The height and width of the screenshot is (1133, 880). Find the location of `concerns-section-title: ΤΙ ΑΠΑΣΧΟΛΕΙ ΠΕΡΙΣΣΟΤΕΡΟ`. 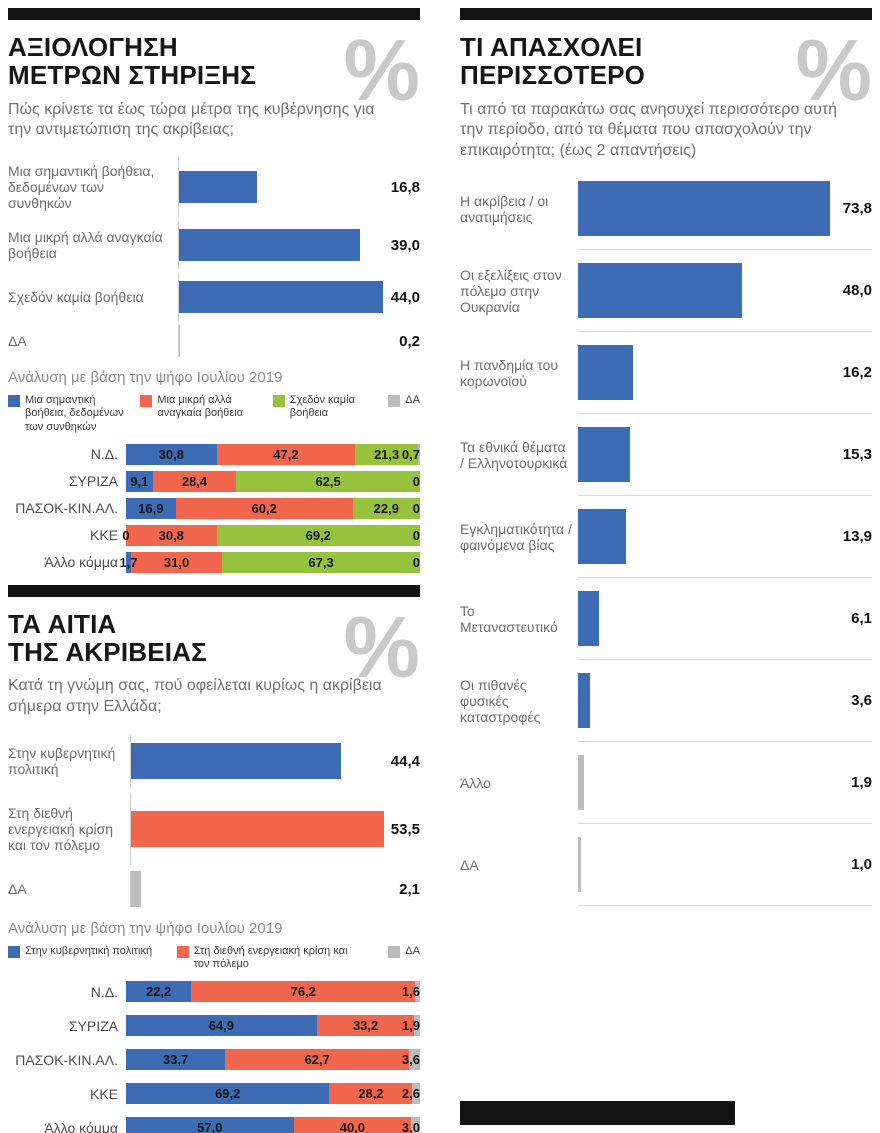

concerns-section-title: ΤΙ ΑΠΑΣΧΟΛΕΙ ΠΕΡΙΣΣΟΤΕΡΟ is located at coordinates (620, 61).